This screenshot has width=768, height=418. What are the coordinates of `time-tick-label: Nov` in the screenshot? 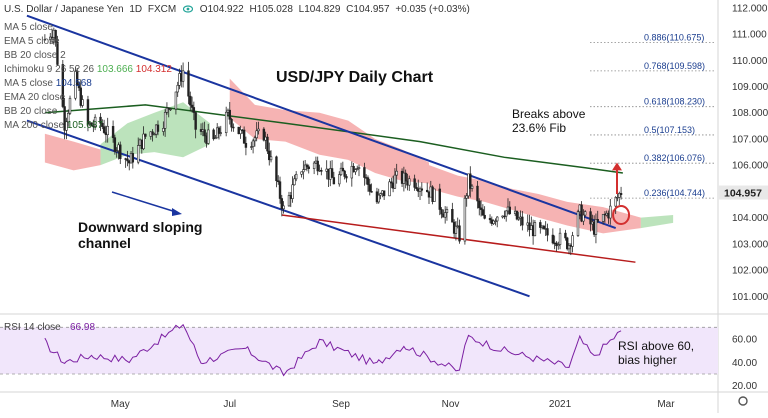 It's located at (451, 404).